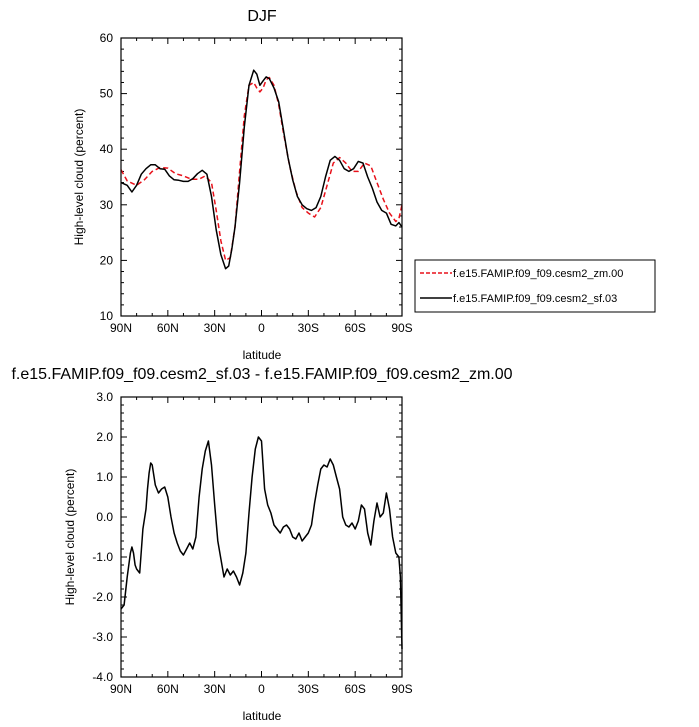 This screenshot has width=699, height=727. I want to click on y-tick-label: 0.0, so click(104, 517).